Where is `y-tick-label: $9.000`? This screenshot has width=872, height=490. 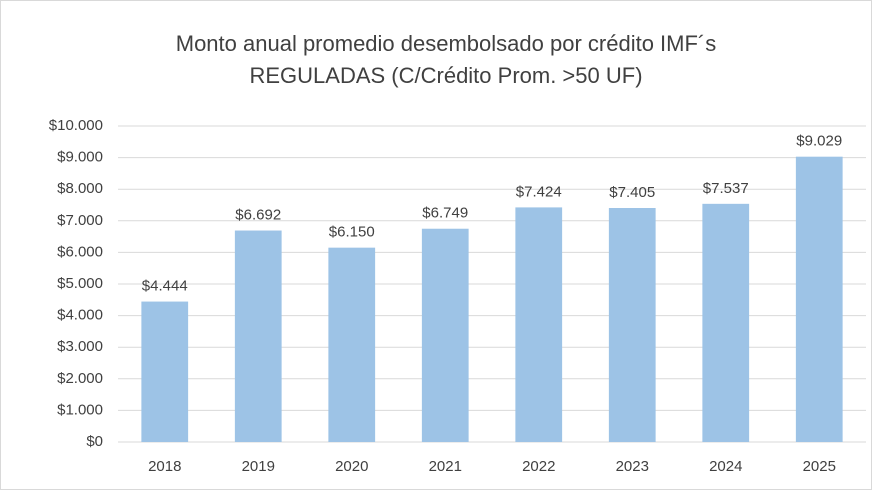
y-tick-label: $9.000 is located at coordinates (80, 157).